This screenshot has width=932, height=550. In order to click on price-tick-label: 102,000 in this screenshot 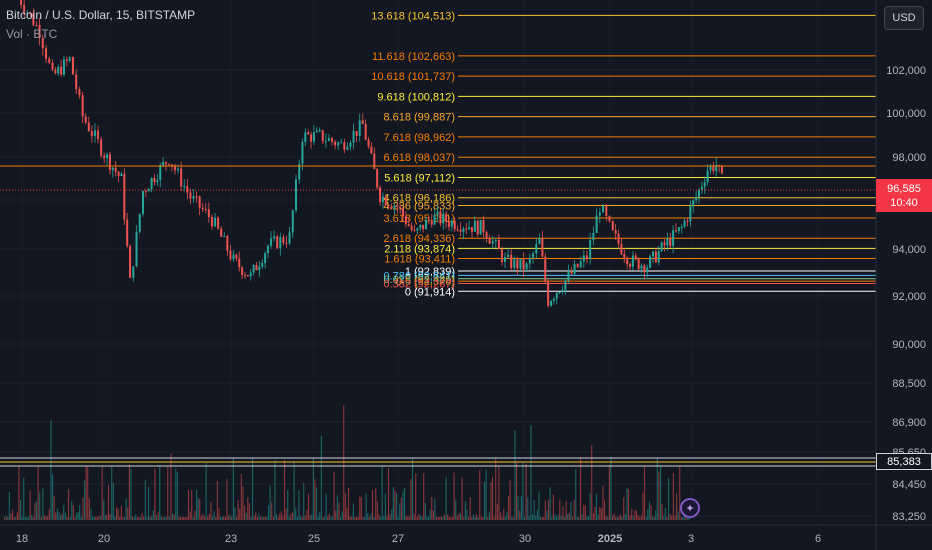, I will do `click(906, 71)`.